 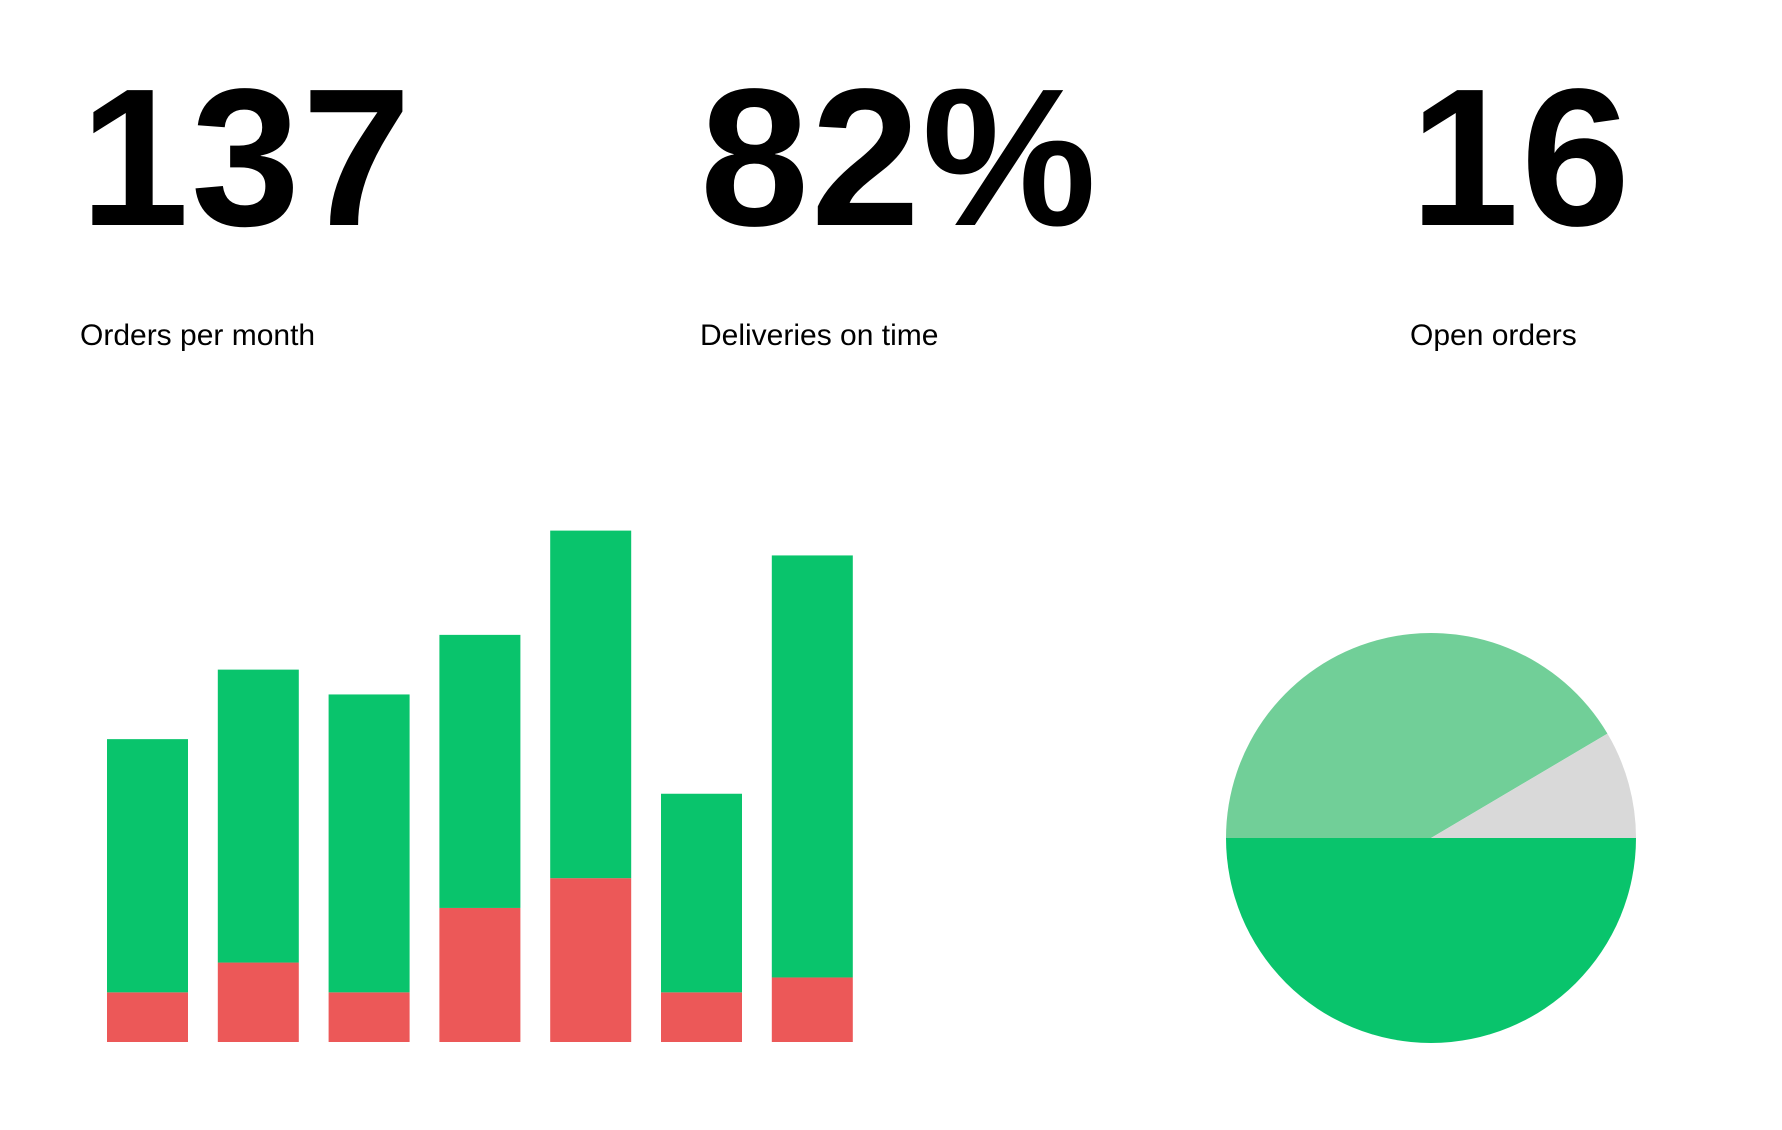 What do you see at coordinates (819, 335) in the screenshot?
I see `kpi-deliveries-on-time-label: Deliveries on time` at bounding box center [819, 335].